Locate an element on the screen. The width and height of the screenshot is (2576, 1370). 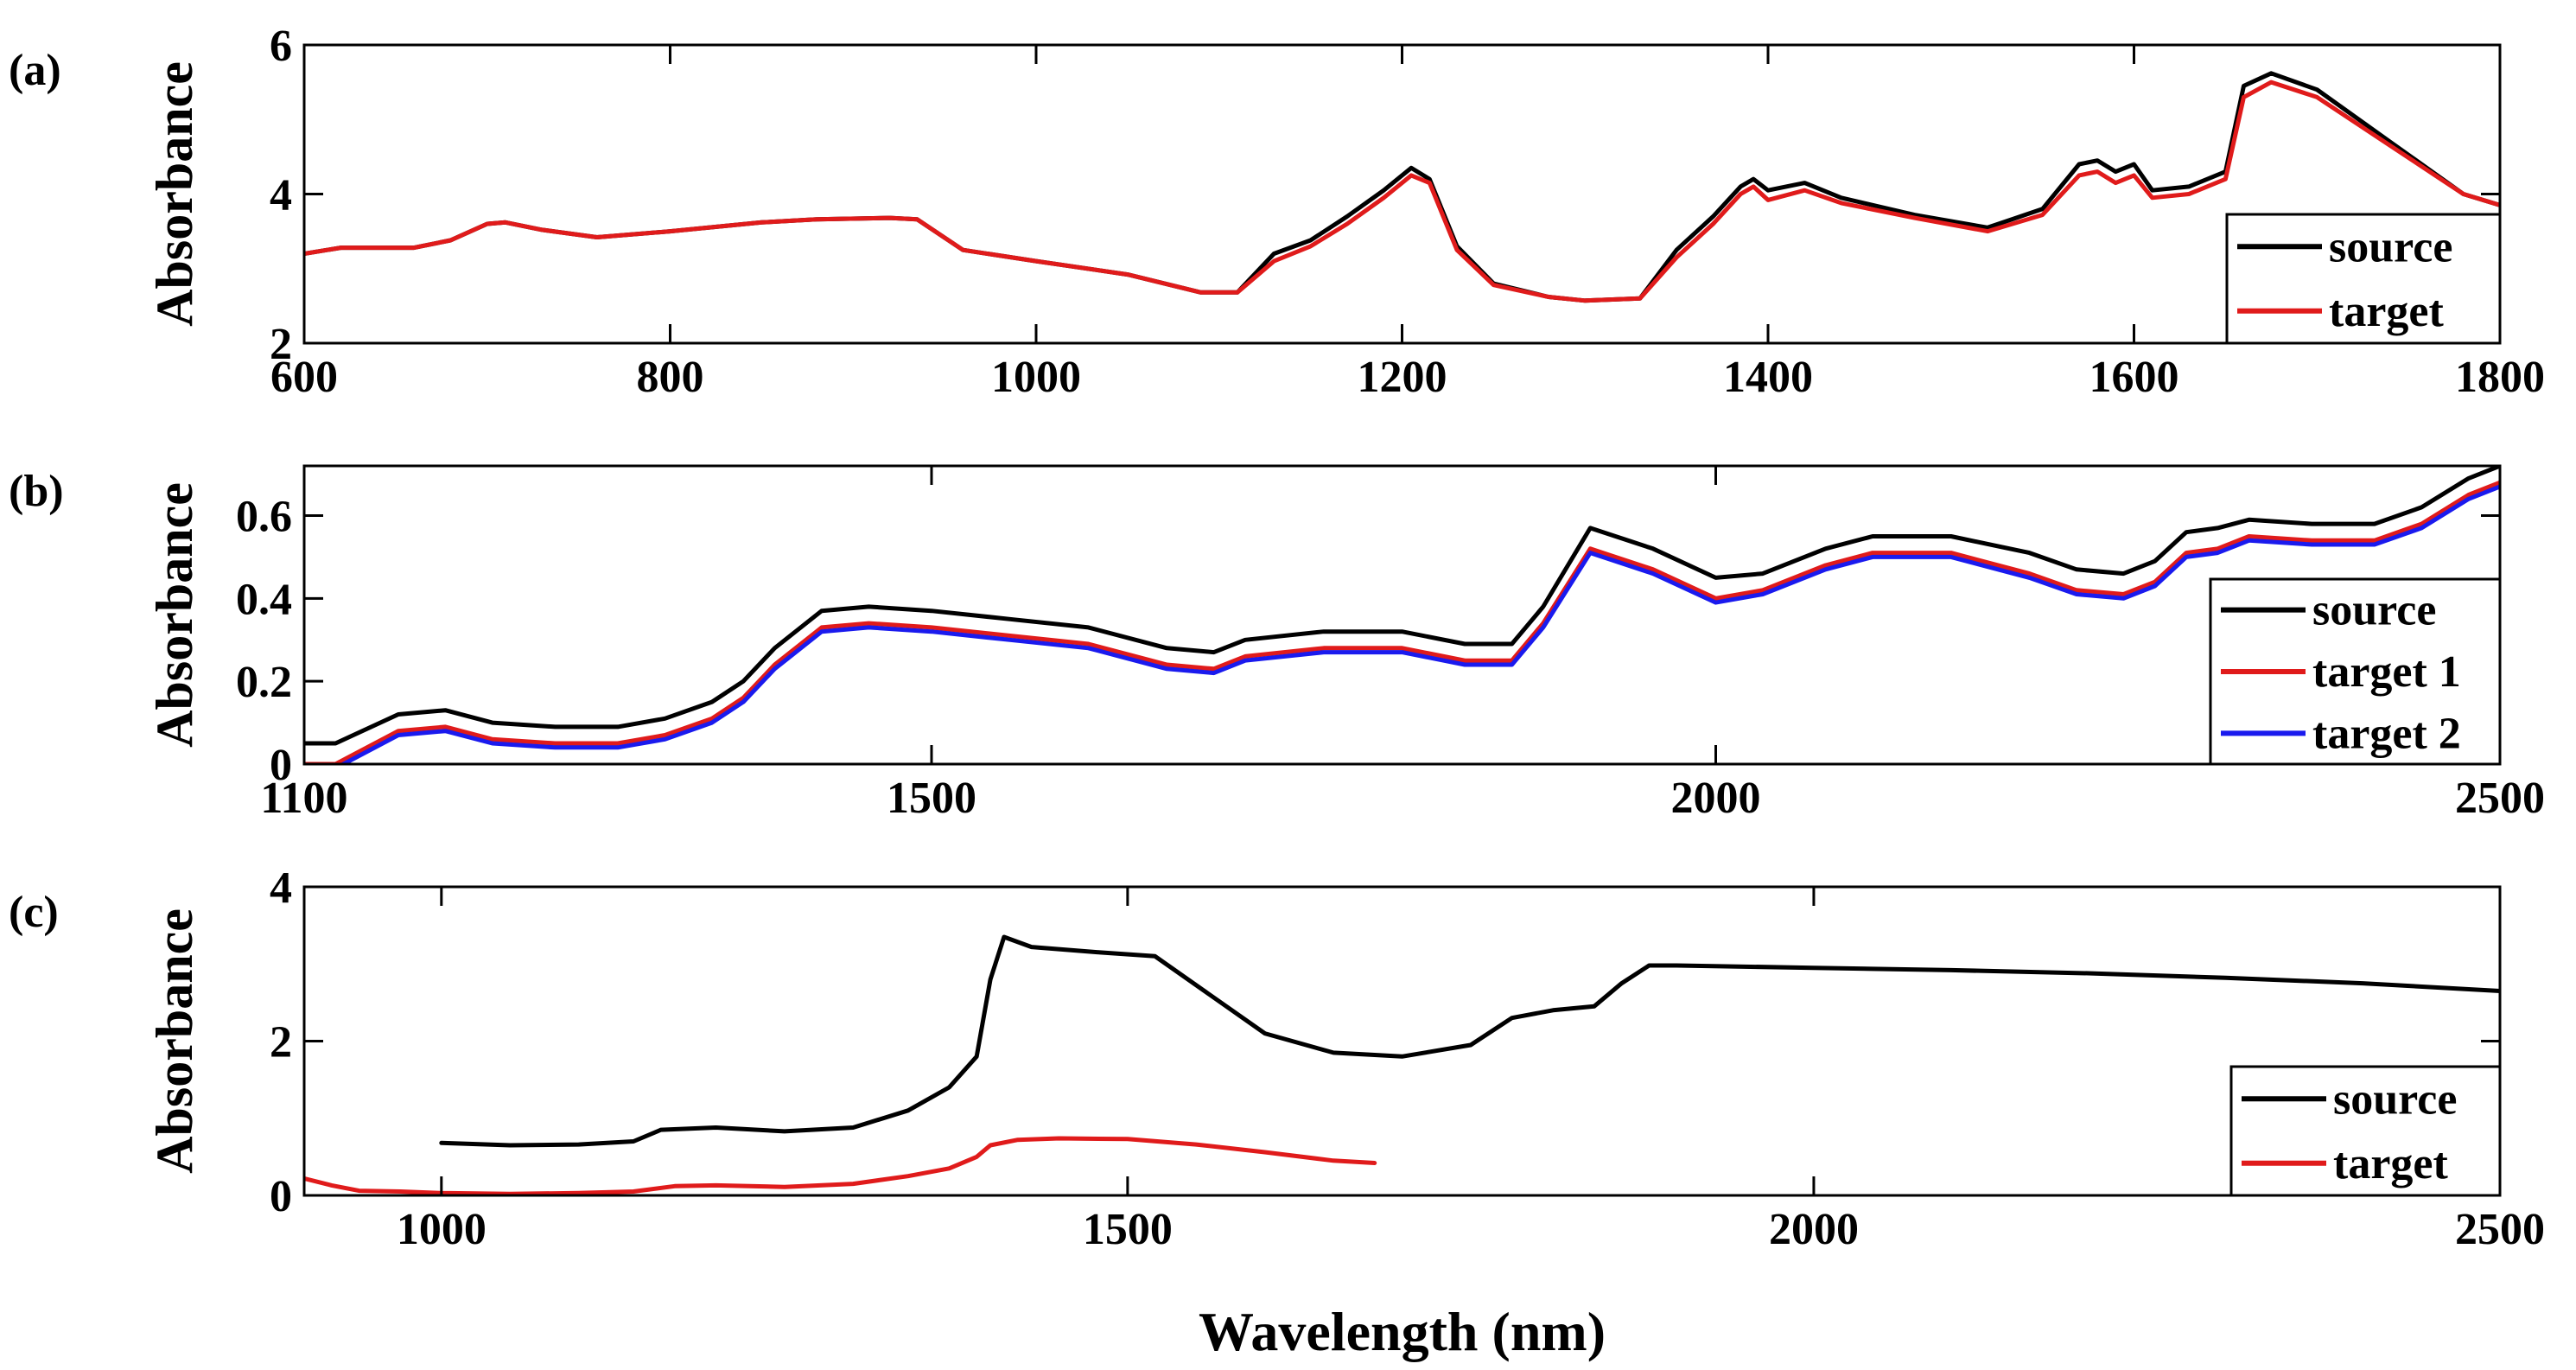
x-tick-label: 1100 is located at coordinates (303, 798).